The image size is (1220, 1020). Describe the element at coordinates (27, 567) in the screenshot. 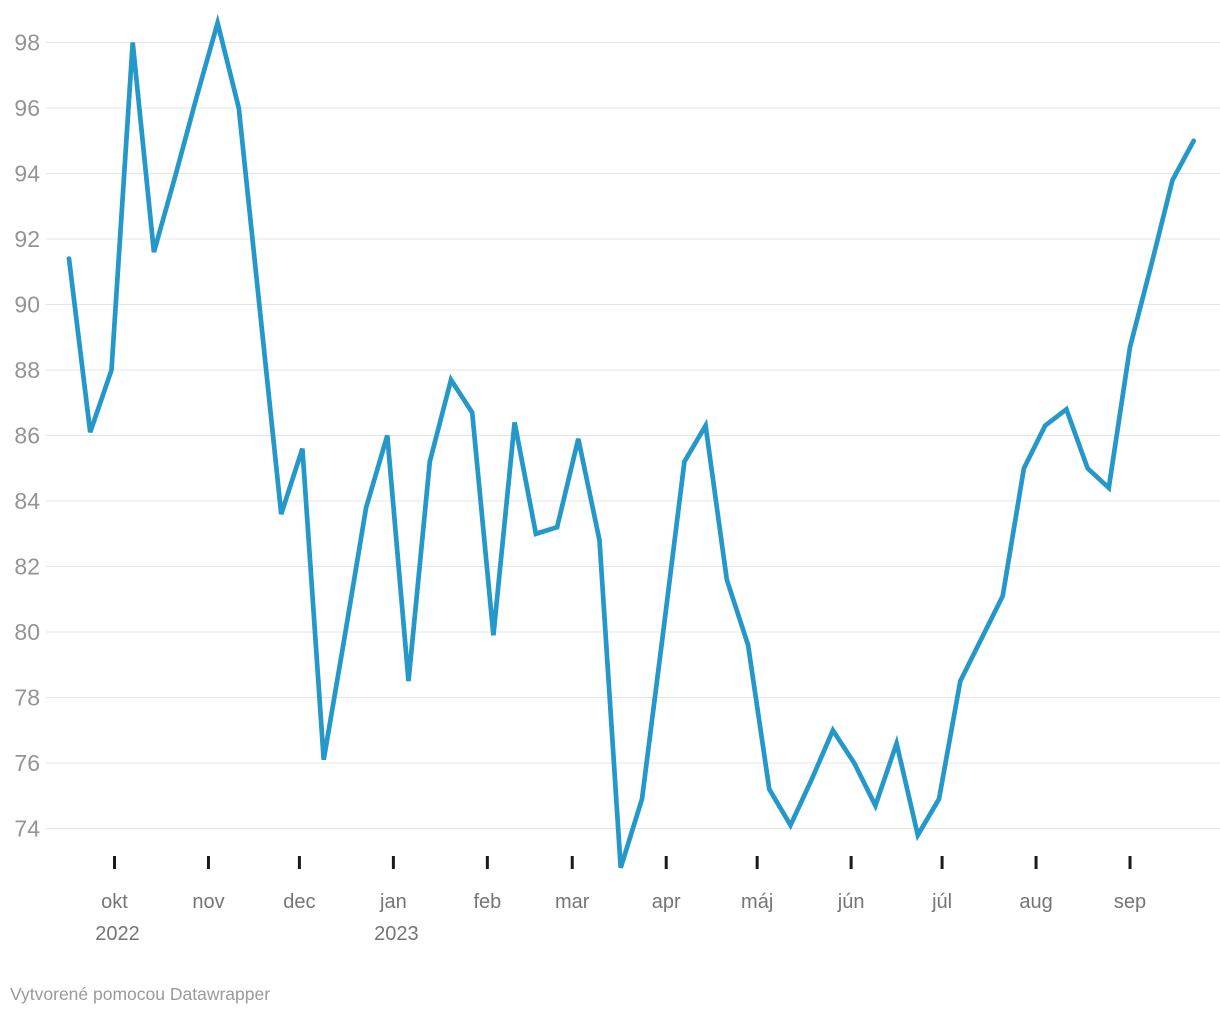

I see `y-axis-label: 82` at that location.